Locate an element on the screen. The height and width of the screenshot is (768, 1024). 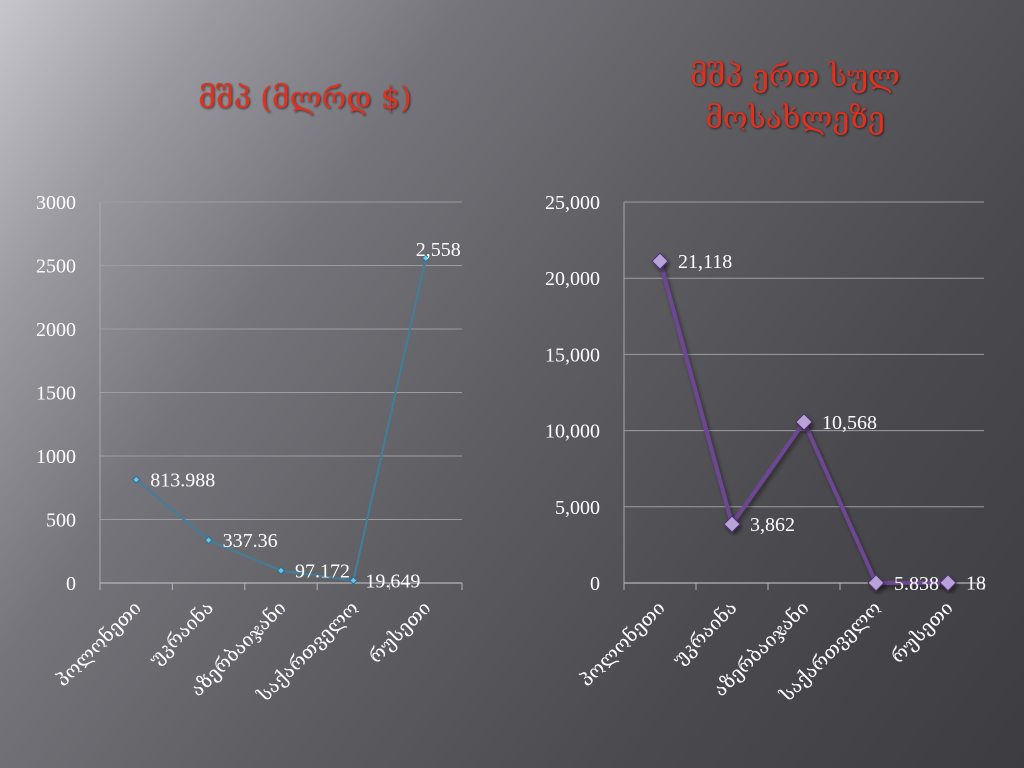
y-tick-label: 500 is located at coordinates (61, 521).